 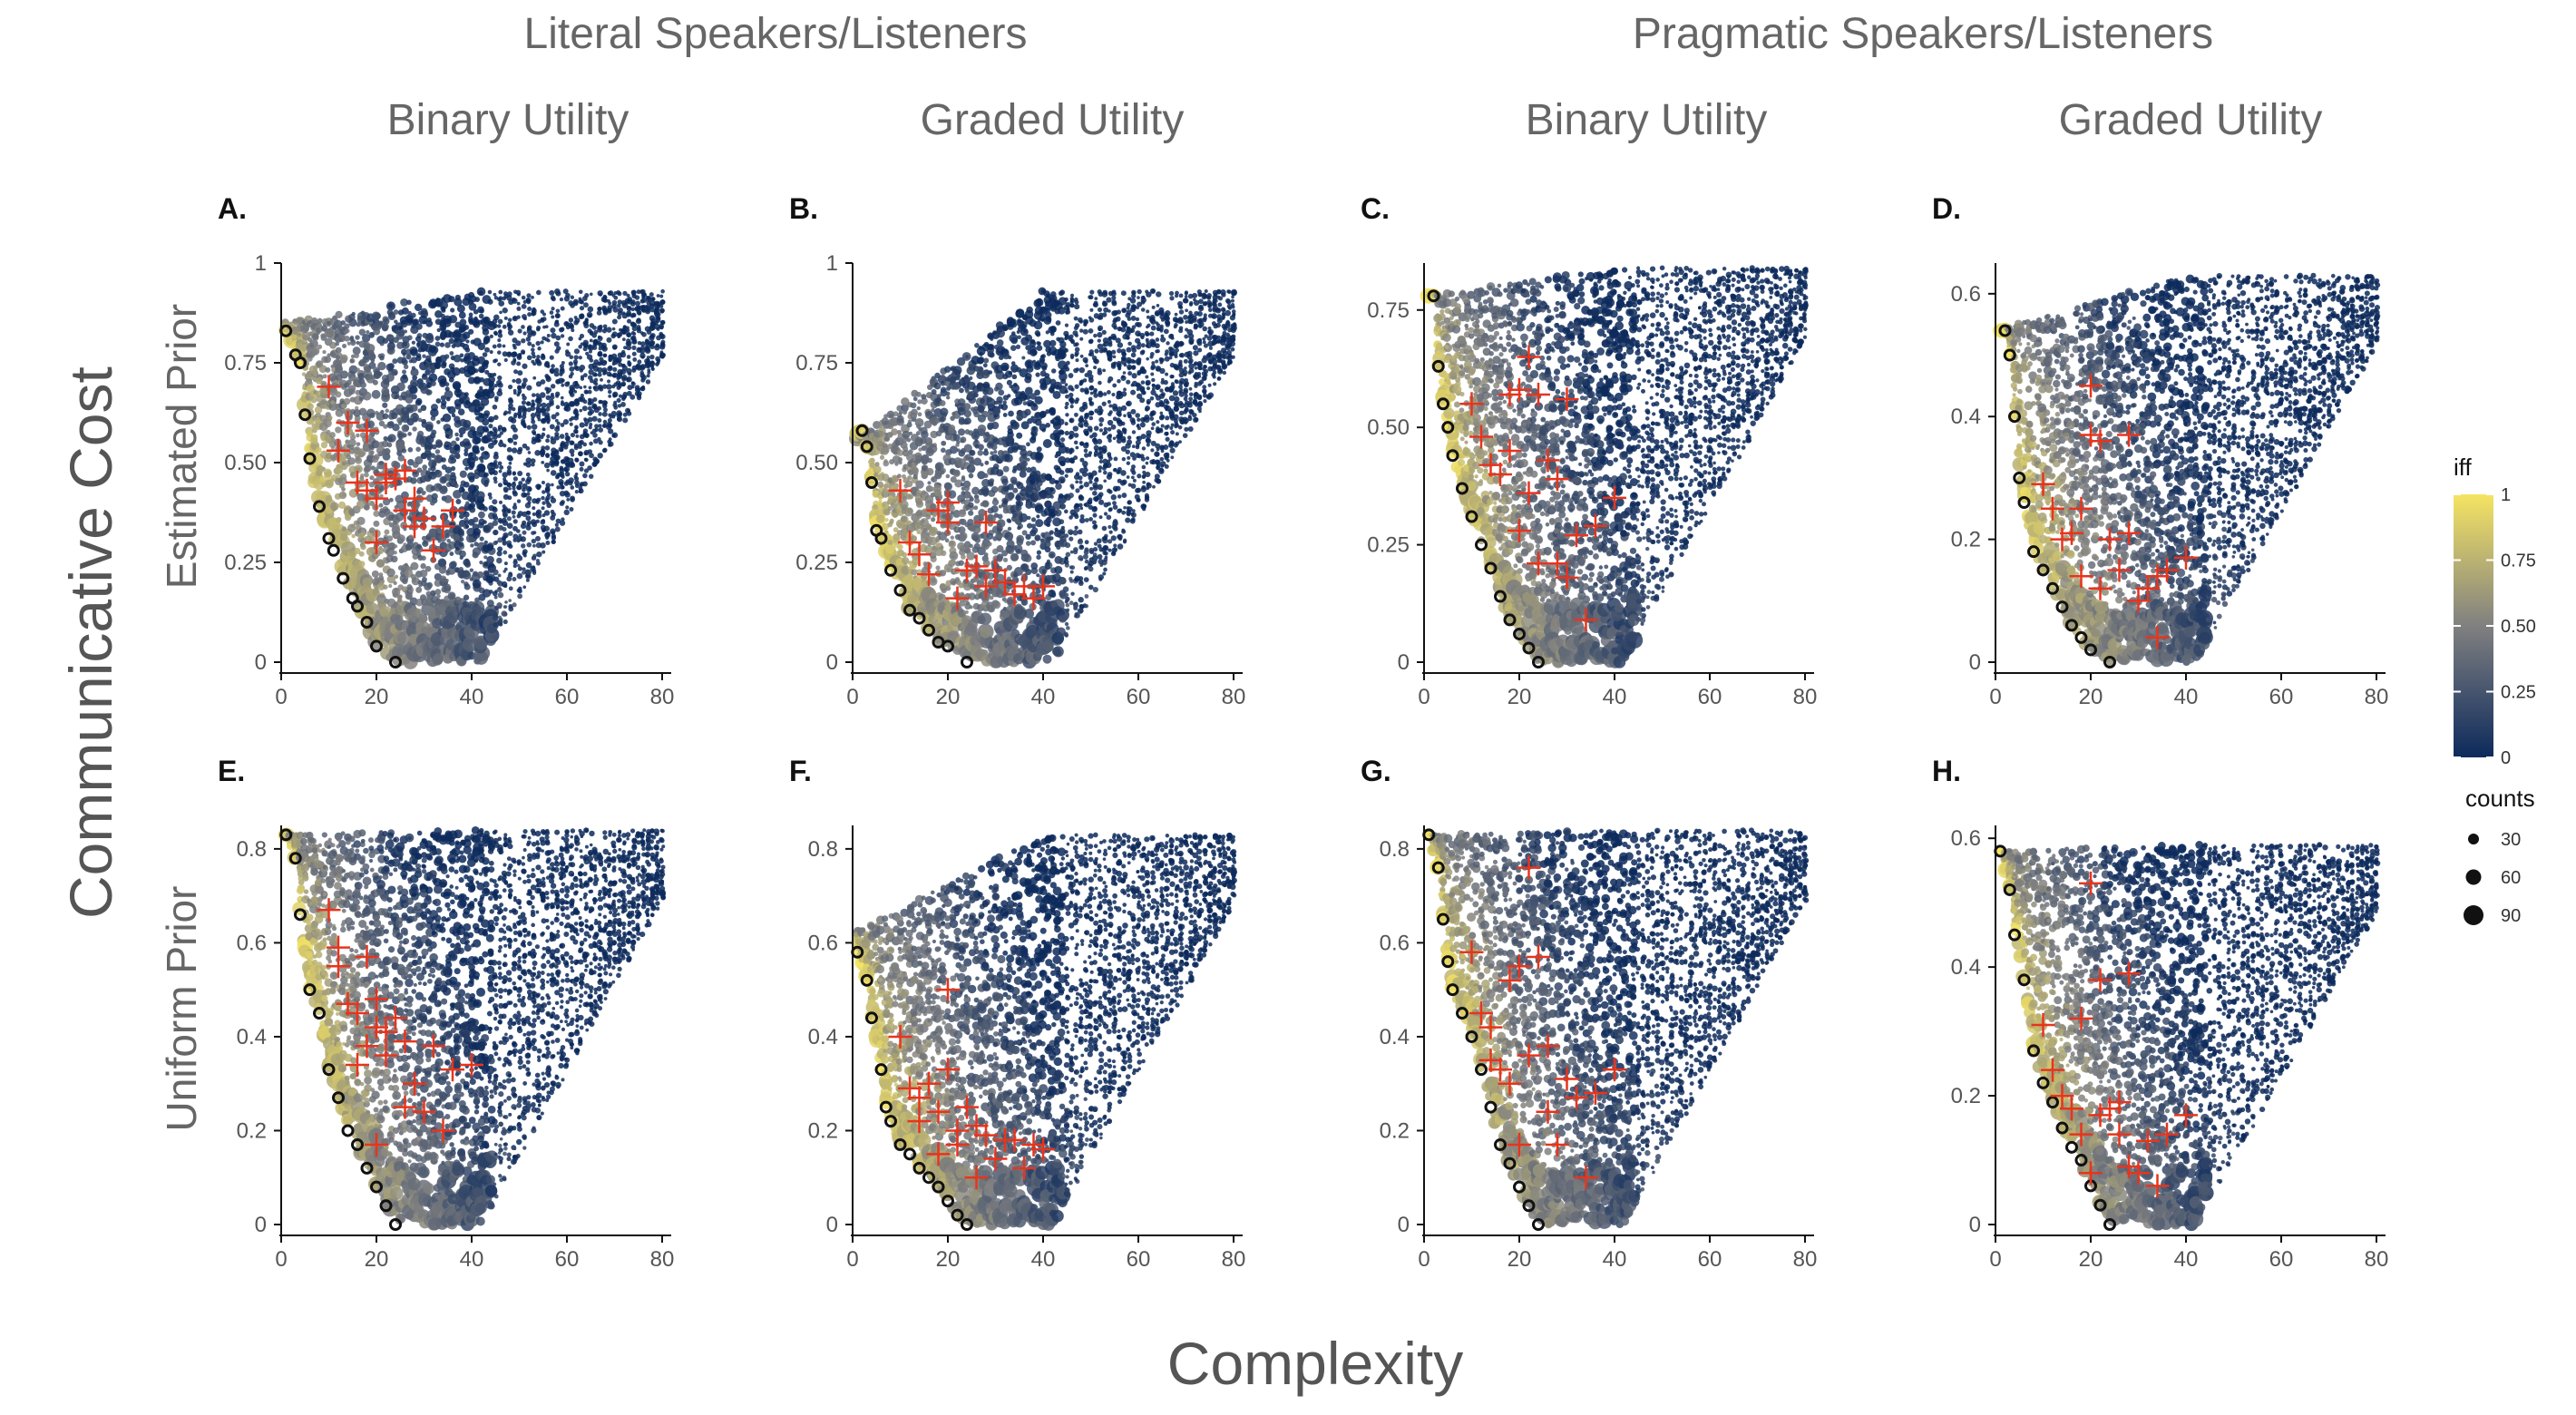 I want to click on panel-letter-g: G., so click(x=1376, y=771).